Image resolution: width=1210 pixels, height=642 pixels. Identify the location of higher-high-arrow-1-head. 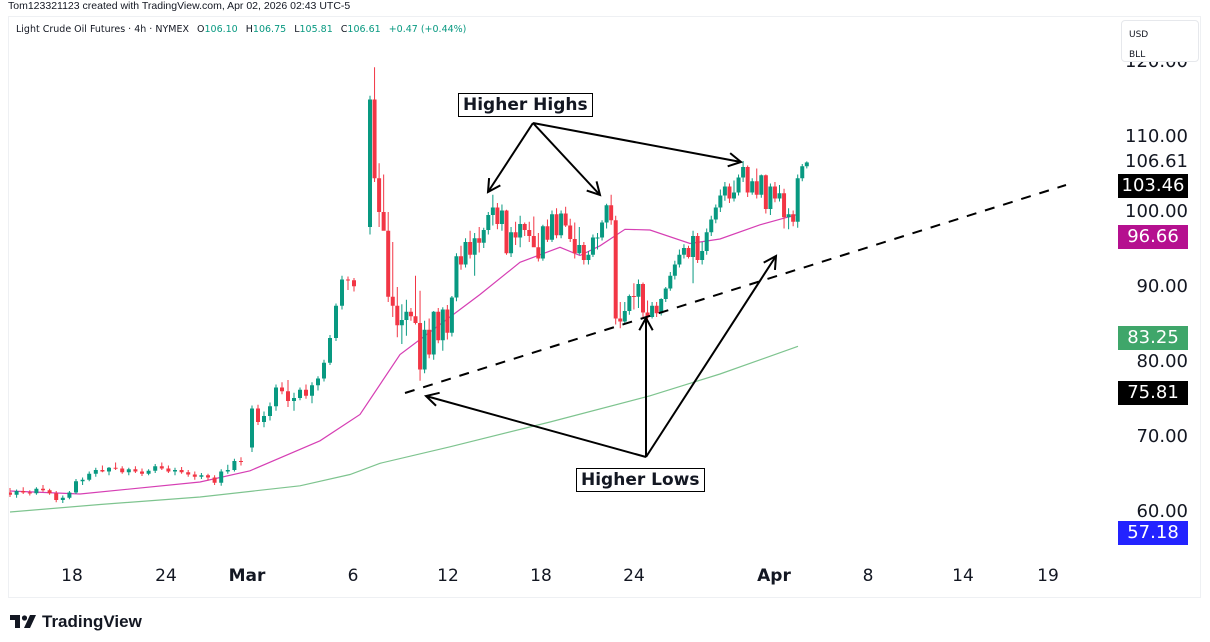
(493, 185).